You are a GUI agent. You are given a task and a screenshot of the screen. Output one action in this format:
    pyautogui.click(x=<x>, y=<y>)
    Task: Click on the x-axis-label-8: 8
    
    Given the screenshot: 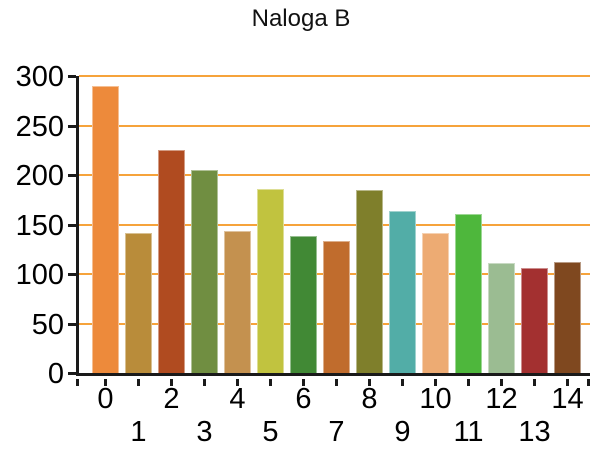 What is the action you would take?
    pyautogui.click(x=369, y=399)
    